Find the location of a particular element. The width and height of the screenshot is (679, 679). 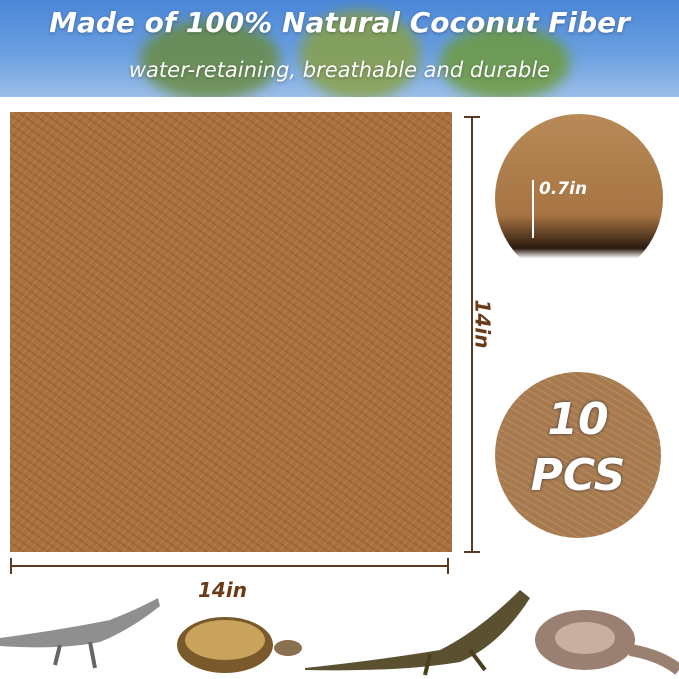

reptiles-illustration is located at coordinates (339, 633).